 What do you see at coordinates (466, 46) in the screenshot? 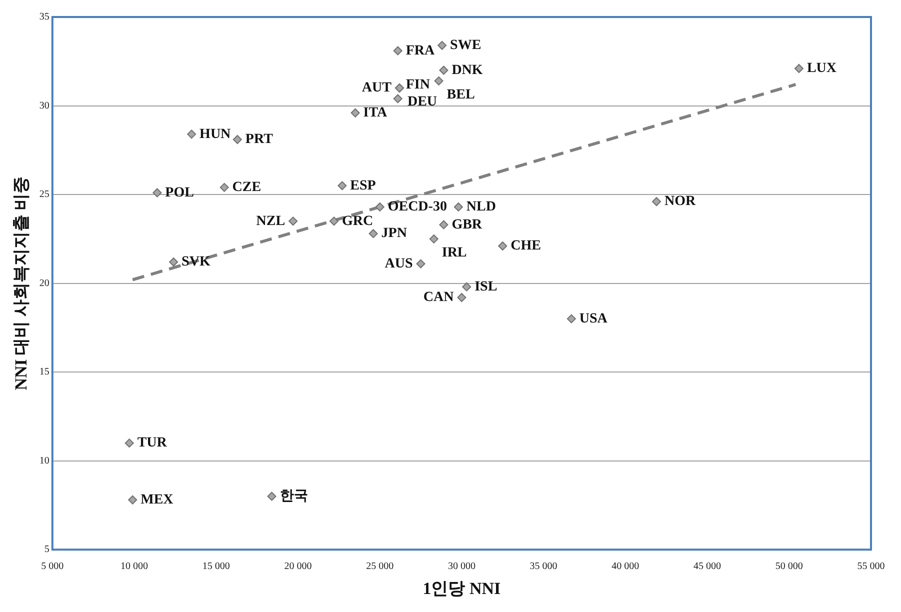
I see `annotation: SWE` at bounding box center [466, 46].